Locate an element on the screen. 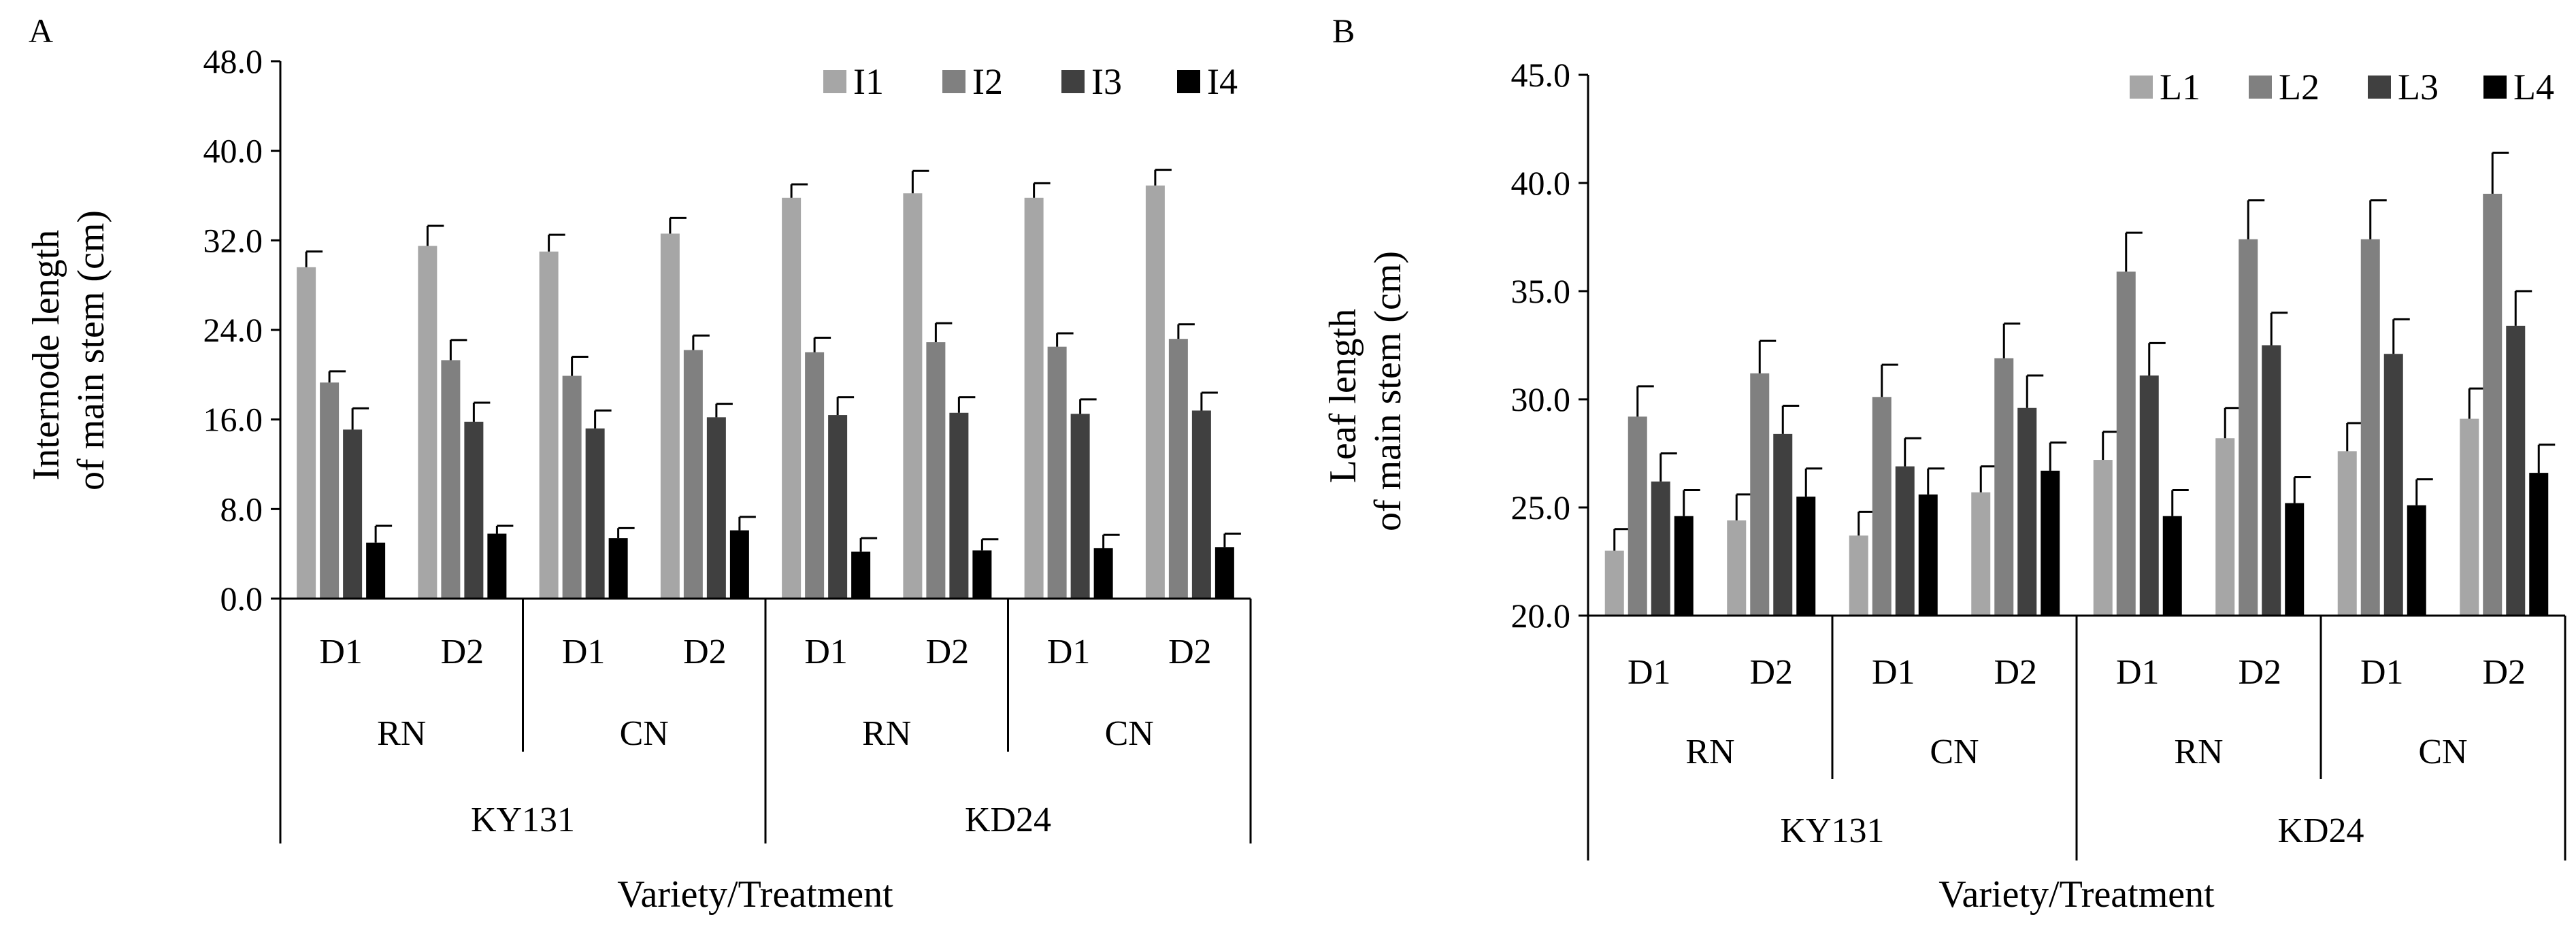  y-tick-label: 24.0 is located at coordinates (233, 330).